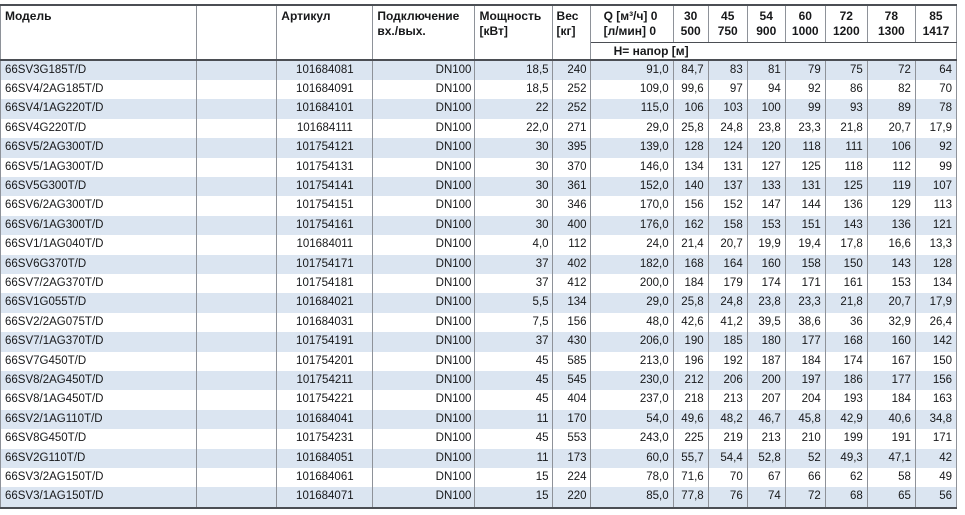 This screenshot has width=965, height=515. Describe the element at coordinates (766, 322) in the screenshot. I see `cell-head-54: 39,5` at that location.